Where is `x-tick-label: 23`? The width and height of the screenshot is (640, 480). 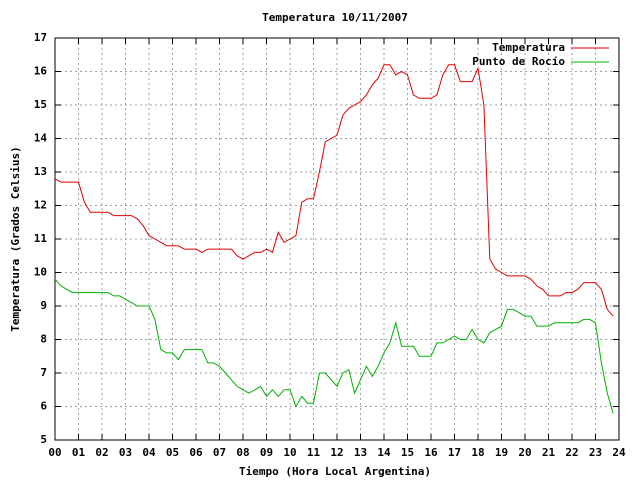
x-tick-label: 23 is located at coordinates (595, 452).